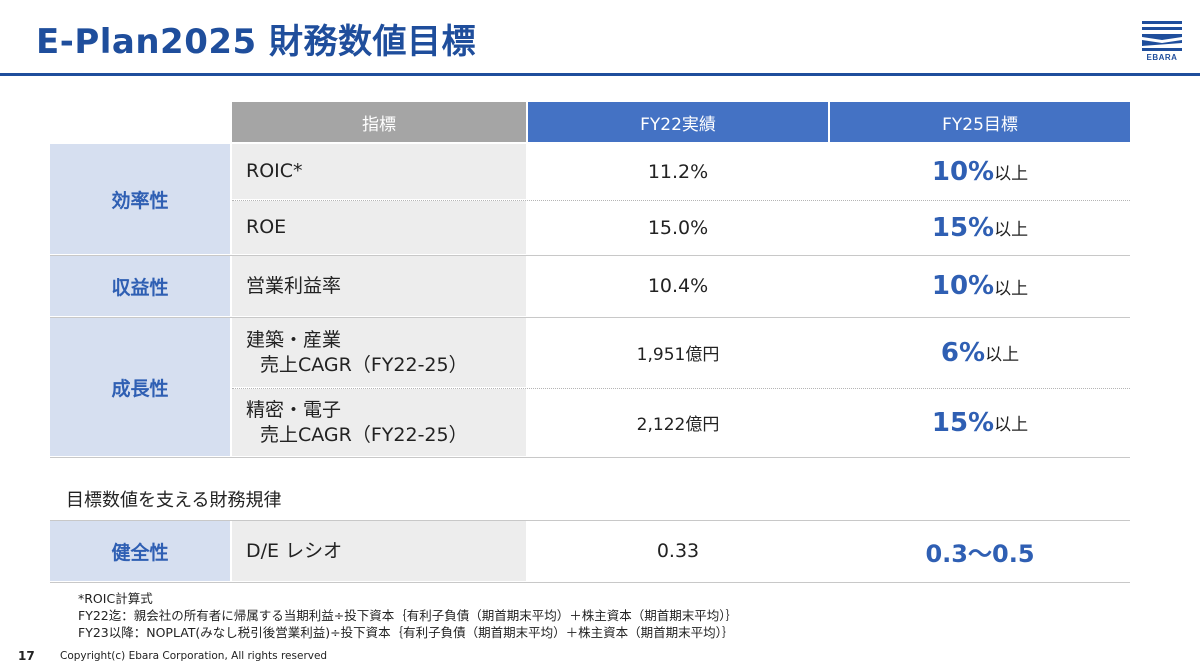  I want to click on category-soundness: 健全性, so click(140, 551).